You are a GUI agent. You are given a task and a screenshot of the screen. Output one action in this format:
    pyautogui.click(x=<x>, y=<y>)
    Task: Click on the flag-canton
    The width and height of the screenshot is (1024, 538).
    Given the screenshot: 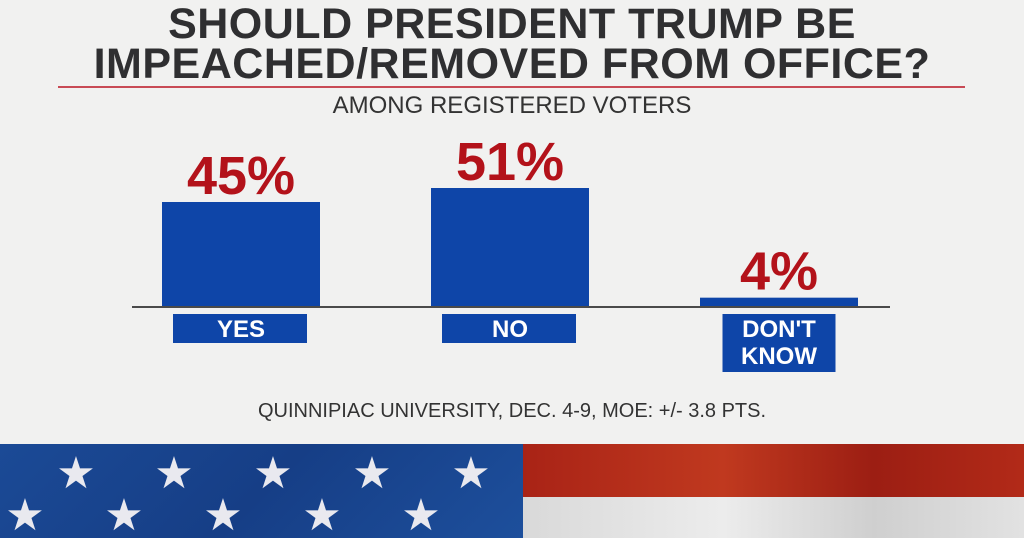 What is the action you would take?
    pyautogui.click(x=261, y=491)
    